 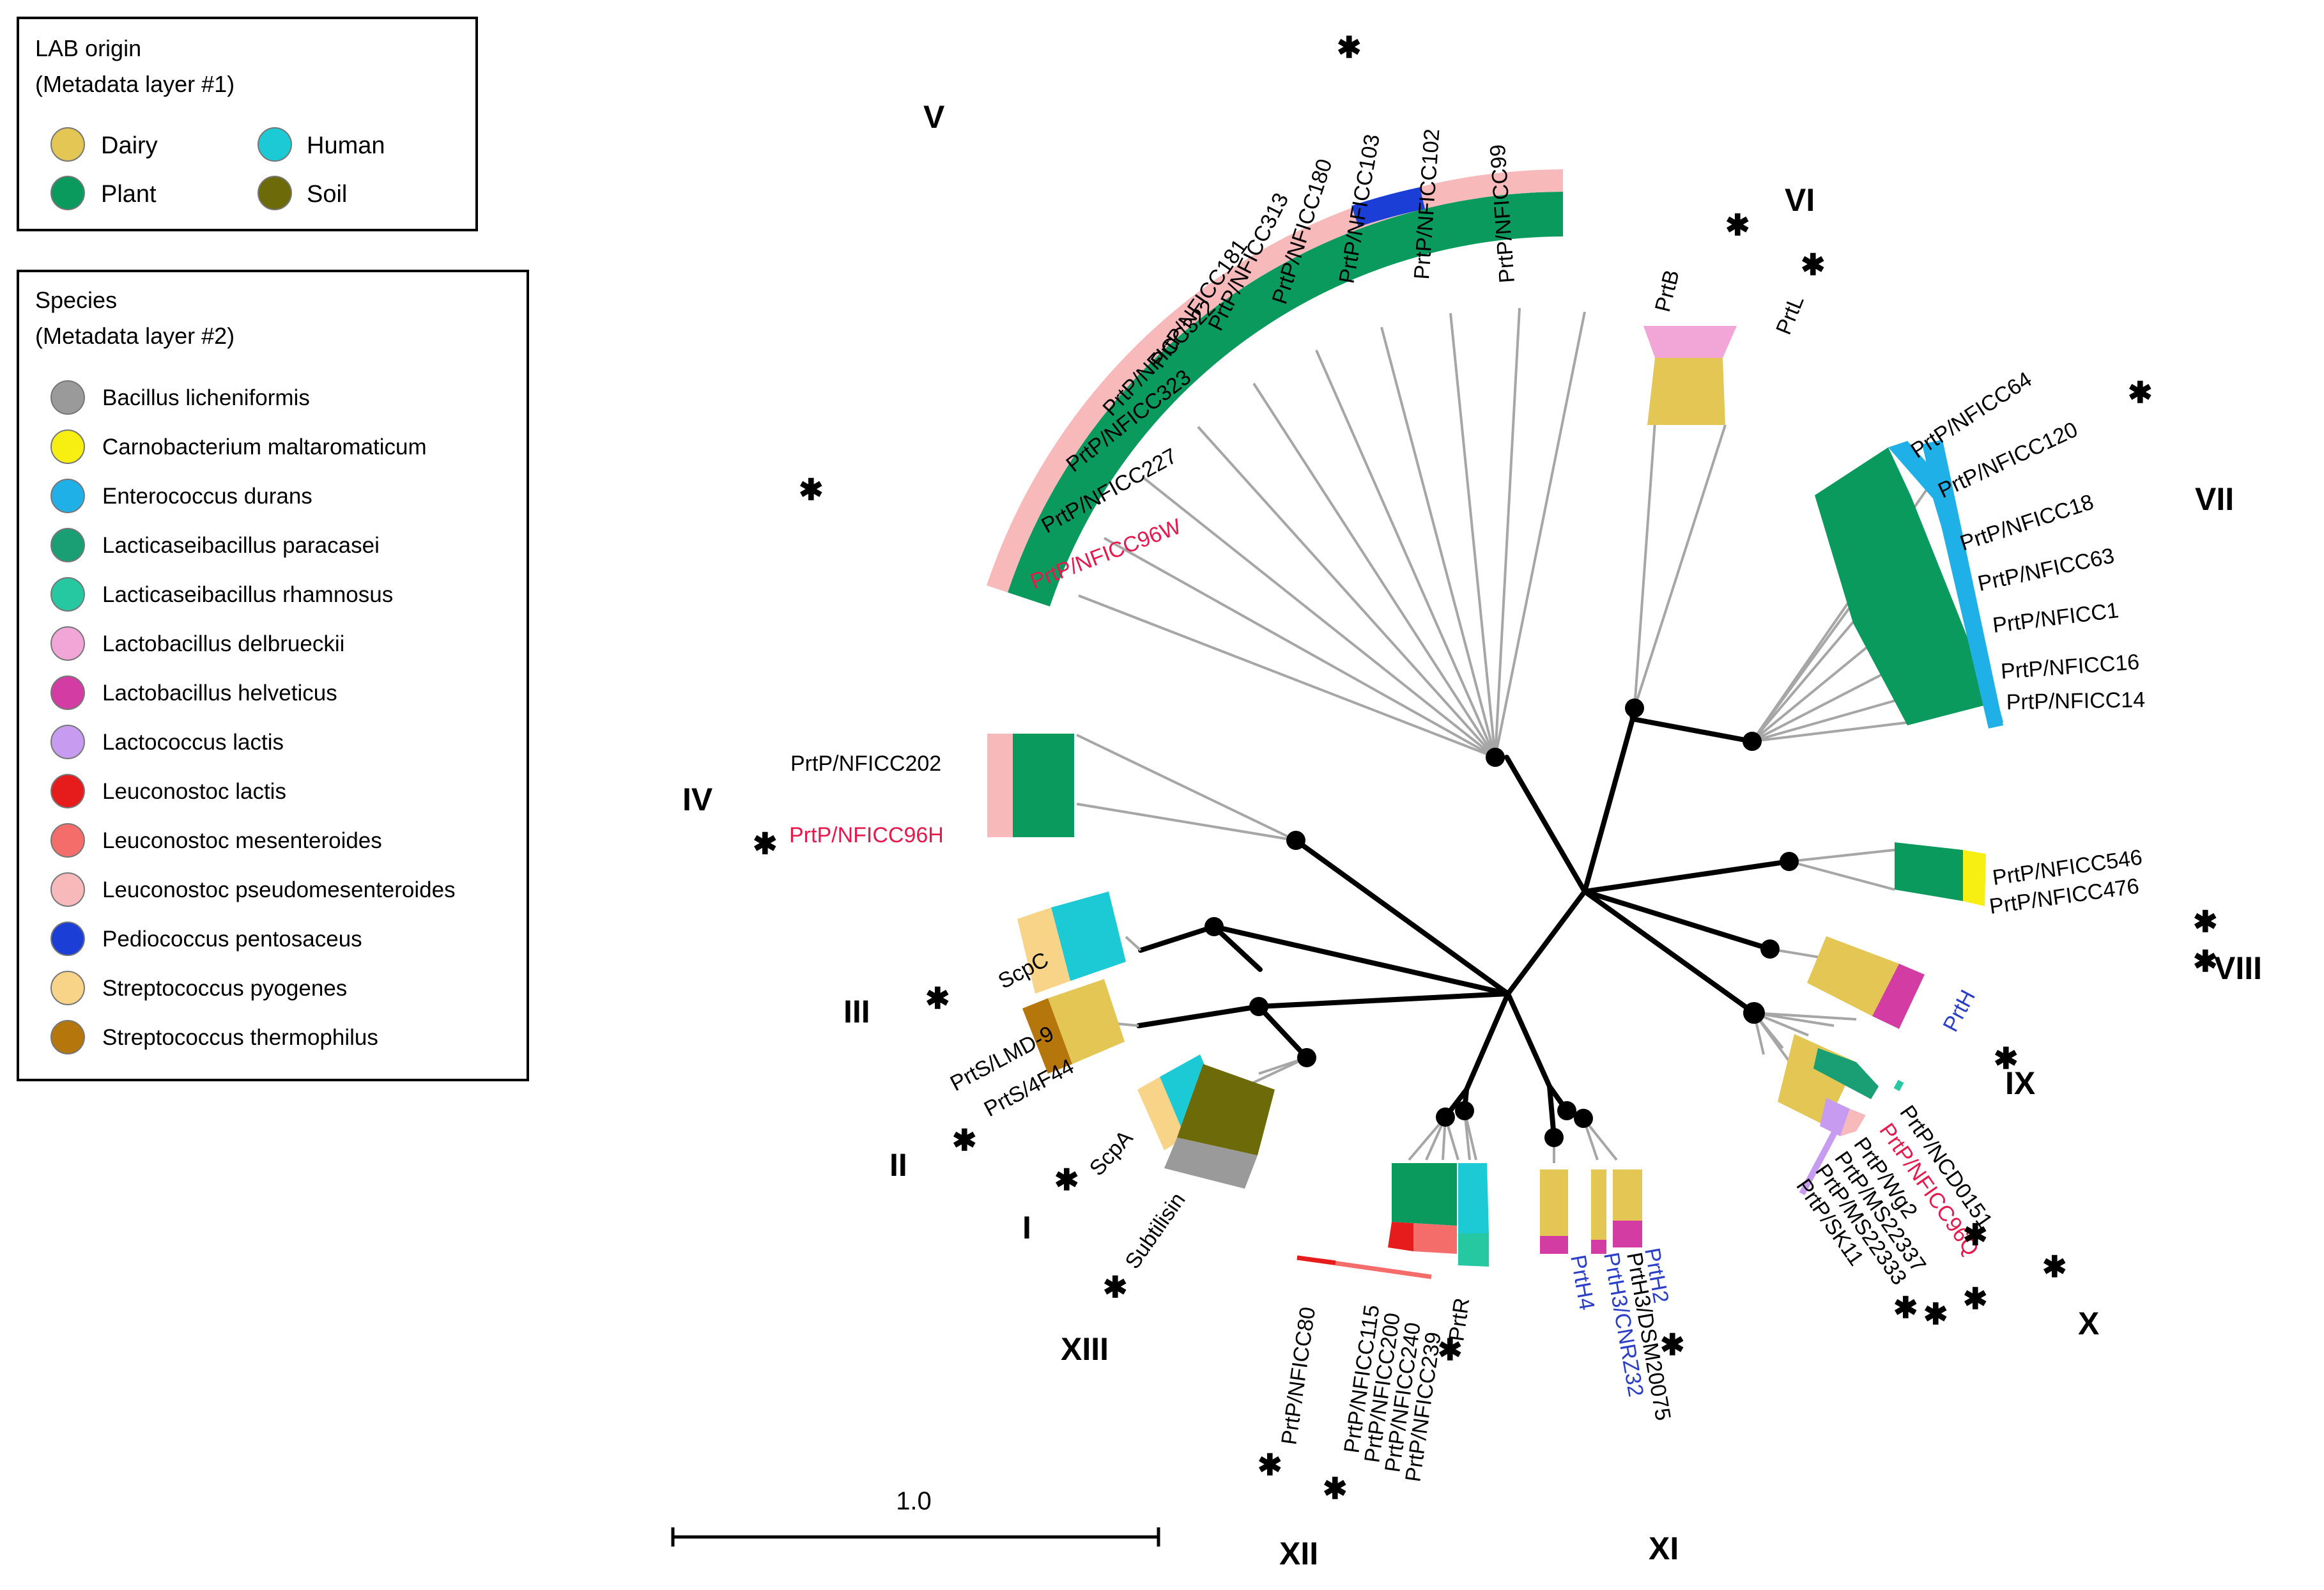 I want to click on legend-swatch-plant, so click(x=67, y=193).